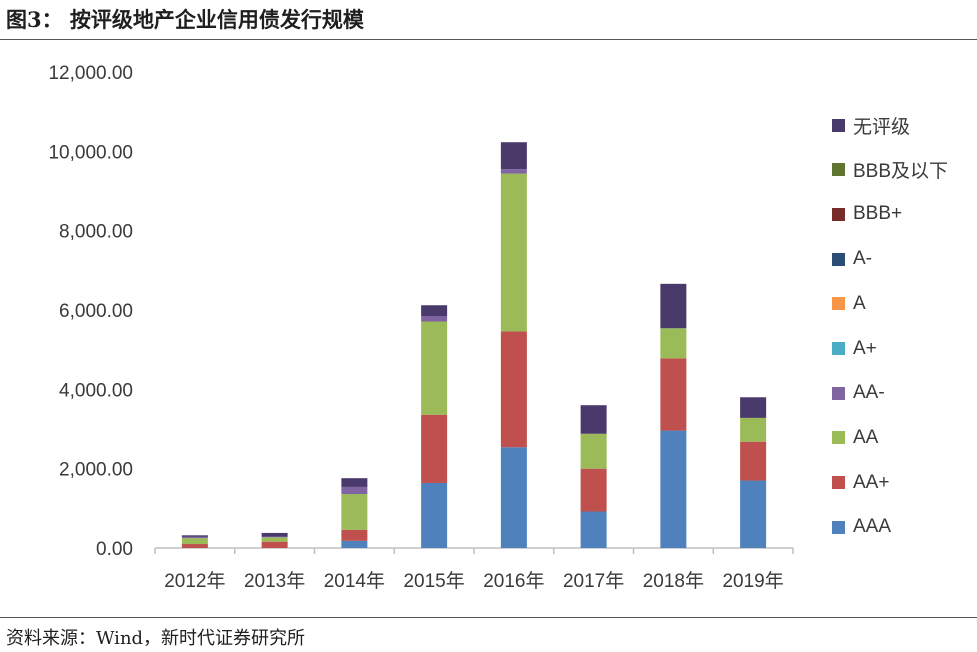 The height and width of the screenshot is (652, 977). What do you see at coordinates (488, 617) in the screenshot?
I see `source-rule` at bounding box center [488, 617].